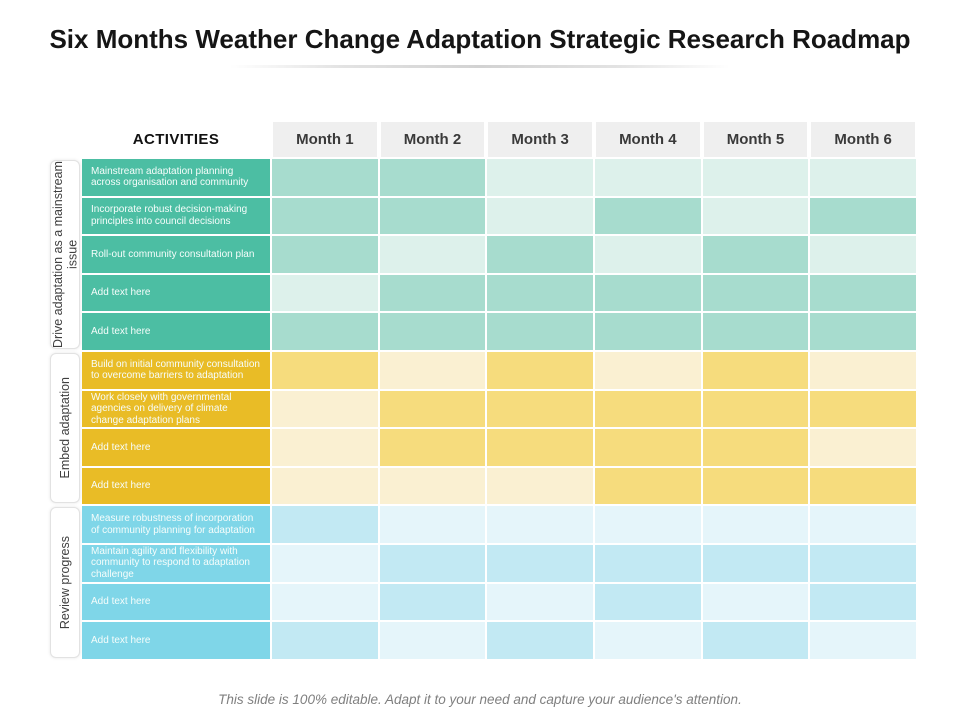 The width and height of the screenshot is (960, 720). I want to click on section-label-text: Embed adaptation, so click(64, 428).